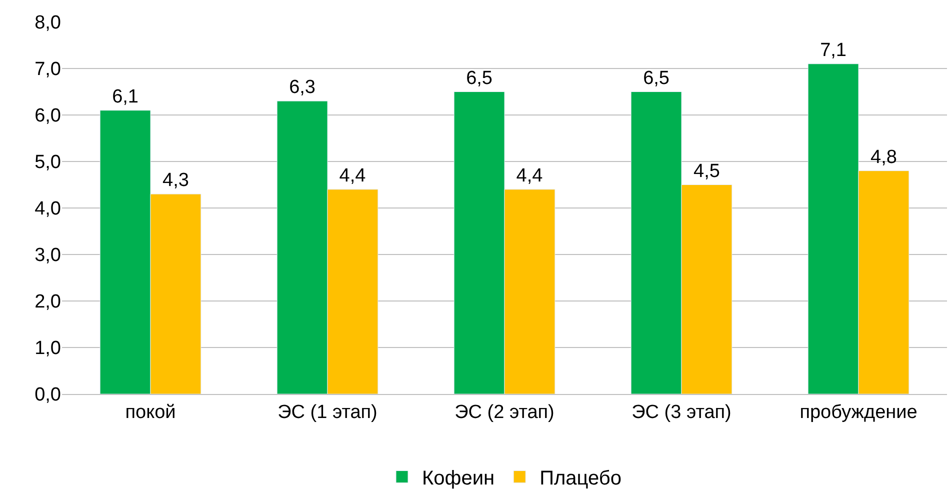 This screenshot has width=949, height=498. What do you see at coordinates (150, 412) in the screenshot?
I see `x-tick-label: покой` at bounding box center [150, 412].